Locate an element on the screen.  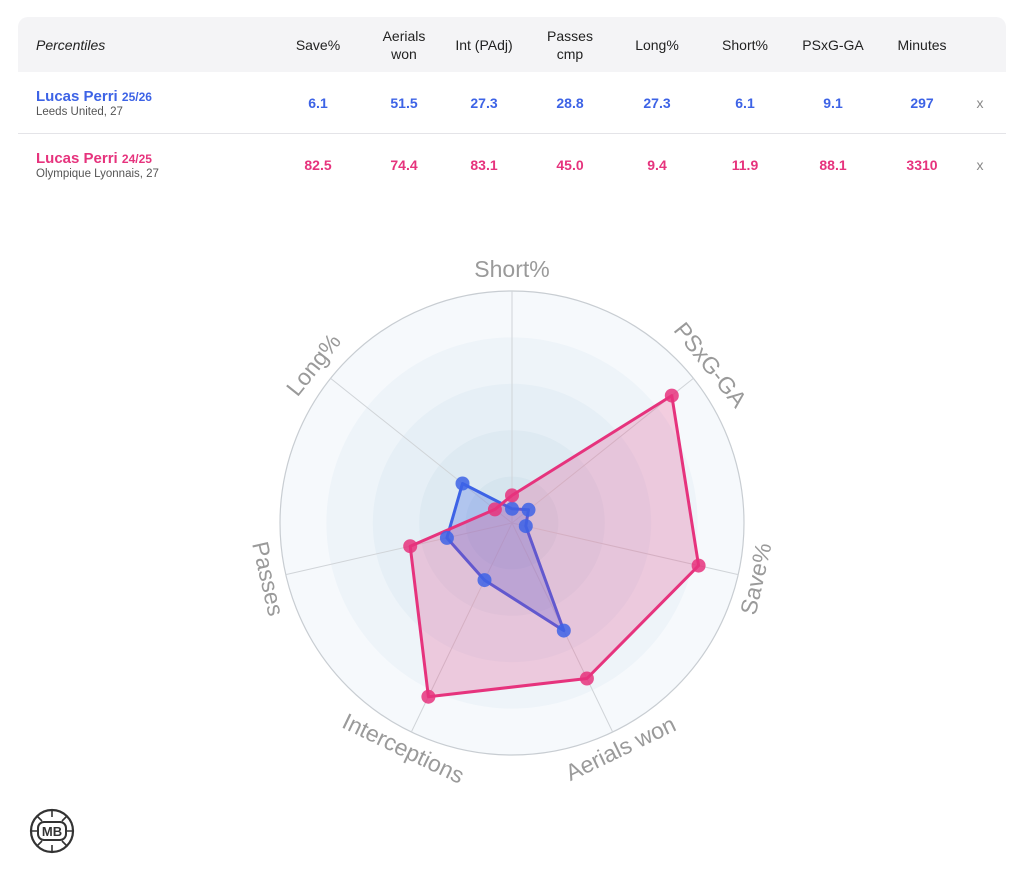
value-psxg-ga: 88.1 is located at coordinates (833, 164).